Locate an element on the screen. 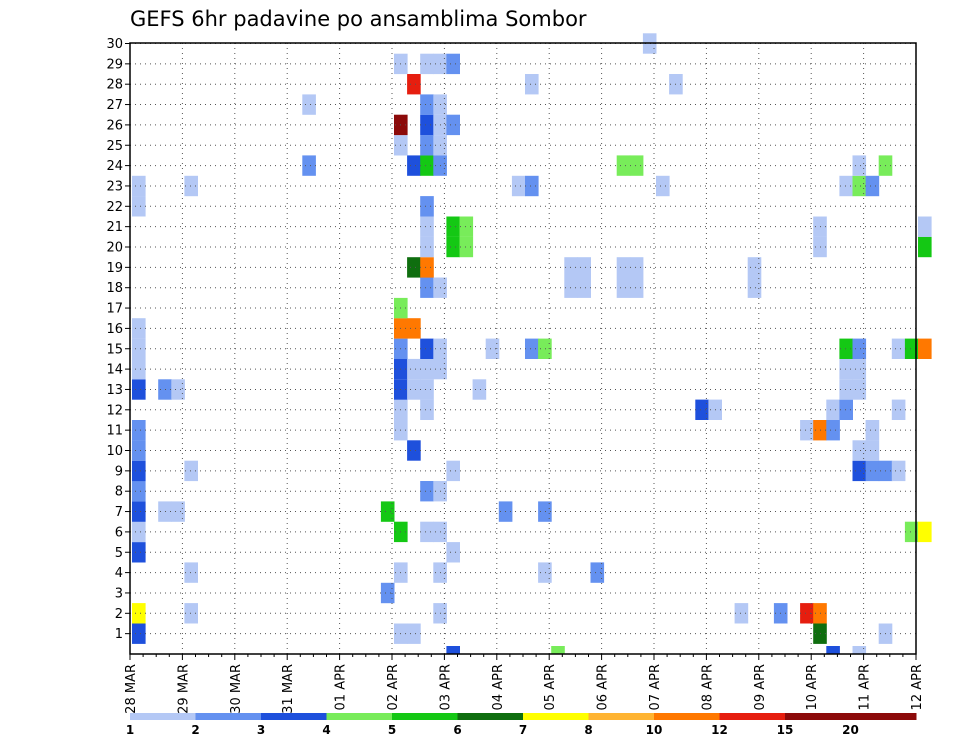  colorbar-label: 2 is located at coordinates (195, 730).